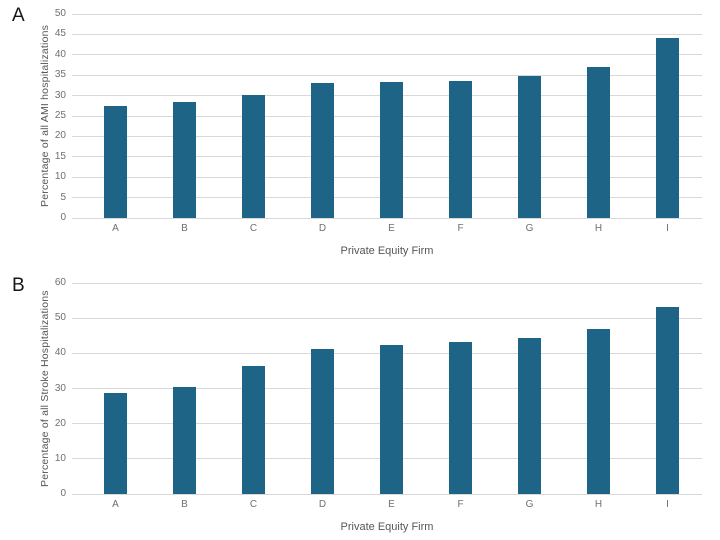  What do you see at coordinates (60, 156) in the screenshot?
I see `y-tick-label-15: 15` at bounding box center [60, 156].